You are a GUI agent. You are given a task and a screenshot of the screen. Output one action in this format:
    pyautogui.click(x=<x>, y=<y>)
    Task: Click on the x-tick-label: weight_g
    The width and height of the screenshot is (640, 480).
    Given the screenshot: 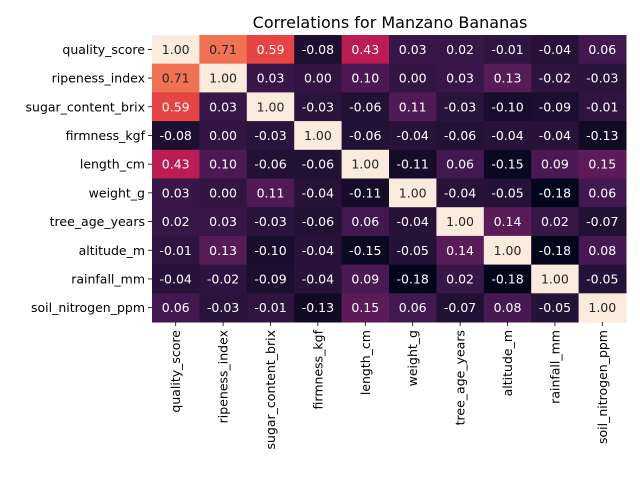 What is the action you would take?
    pyautogui.click(x=412, y=358)
    